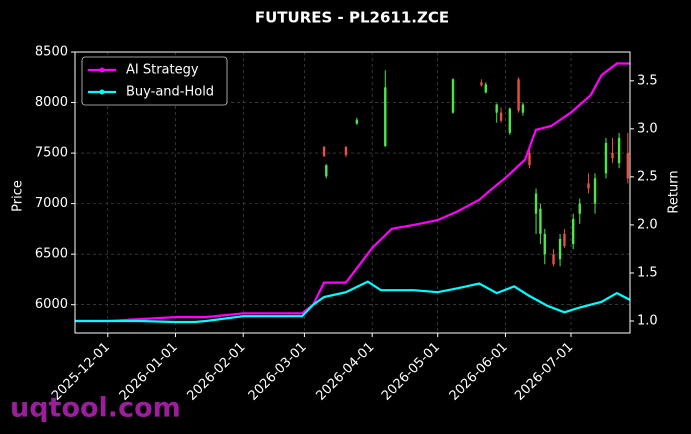 This screenshot has width=691, height=434. I want to click on legend-box, so click(154, 81).